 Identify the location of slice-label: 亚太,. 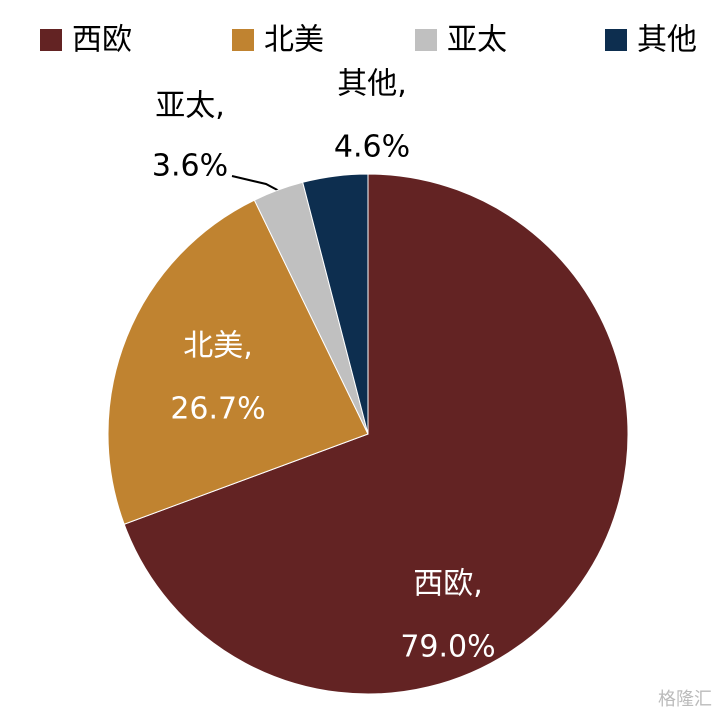
(190, 106).